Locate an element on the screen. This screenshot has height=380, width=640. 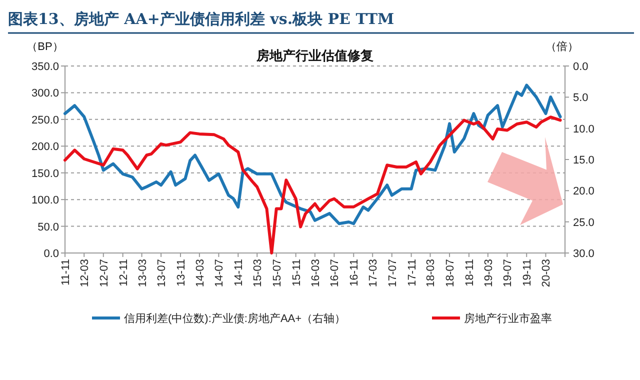
y2-axis-title: （倍） is located at coordinates (562, 46).